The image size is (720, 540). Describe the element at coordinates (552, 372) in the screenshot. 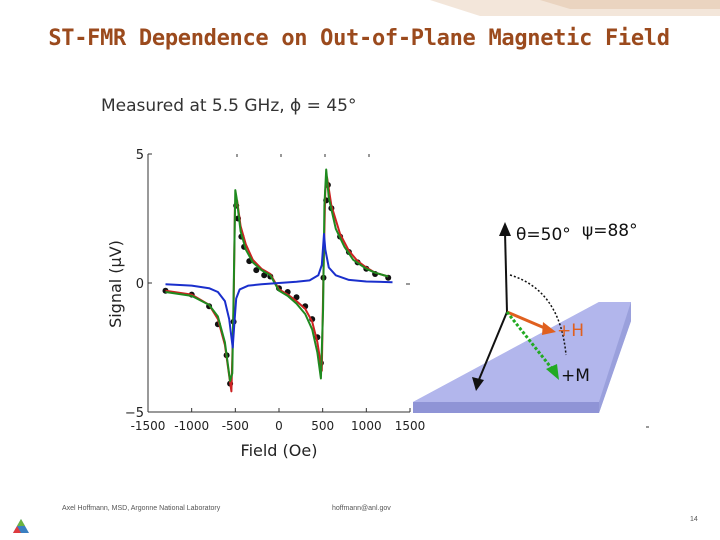

I see `m-arrowhead` at that location.